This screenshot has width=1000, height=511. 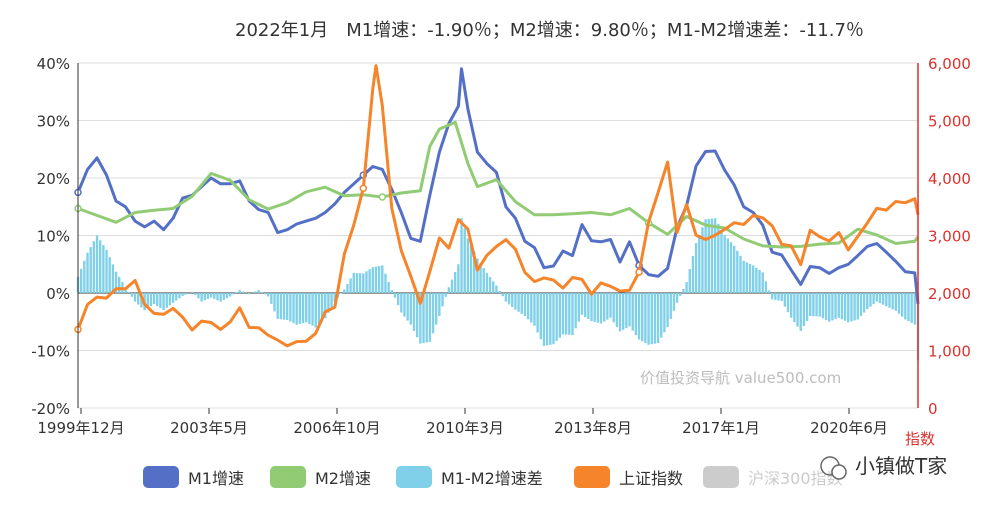 What do you see at coordinates (721, 428) in the screenshot?
I see `x-tick-label: 2017年1月` at bounding box center [721, 428].